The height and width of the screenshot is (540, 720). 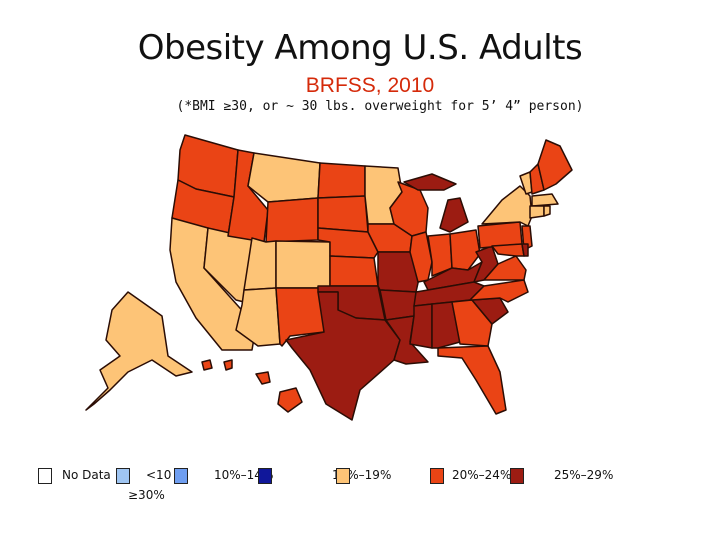 What do you see at coordinates (430, 182) in the screenshot?
I see `state-michigan` at bounding box center [430, 182].